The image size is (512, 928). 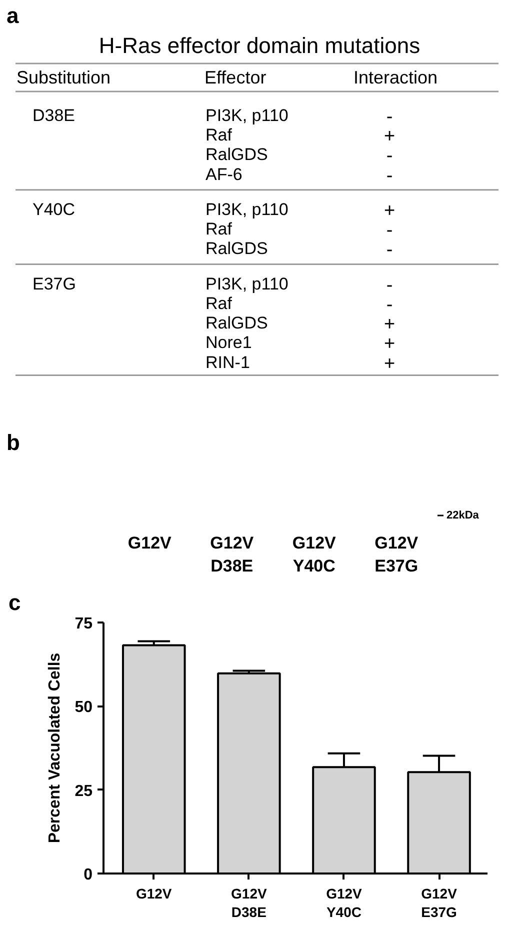 What do you see at coordinates (150, 543) in the screenshot?
I see `category-label: G12V` at bounding box center [150, 543].